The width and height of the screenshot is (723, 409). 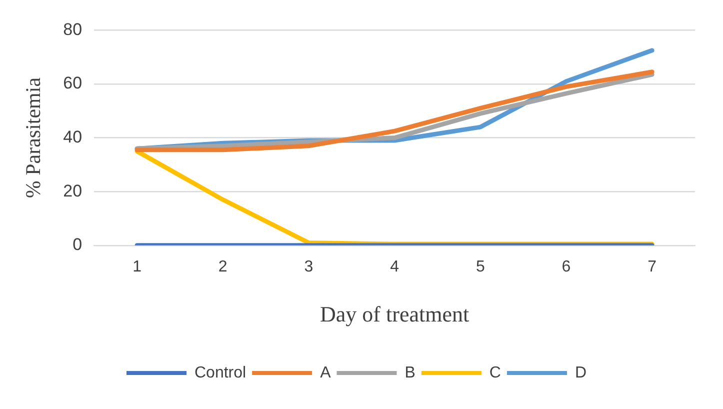 I want to click on y-tick-label: 0, so click(x=77, y=244).